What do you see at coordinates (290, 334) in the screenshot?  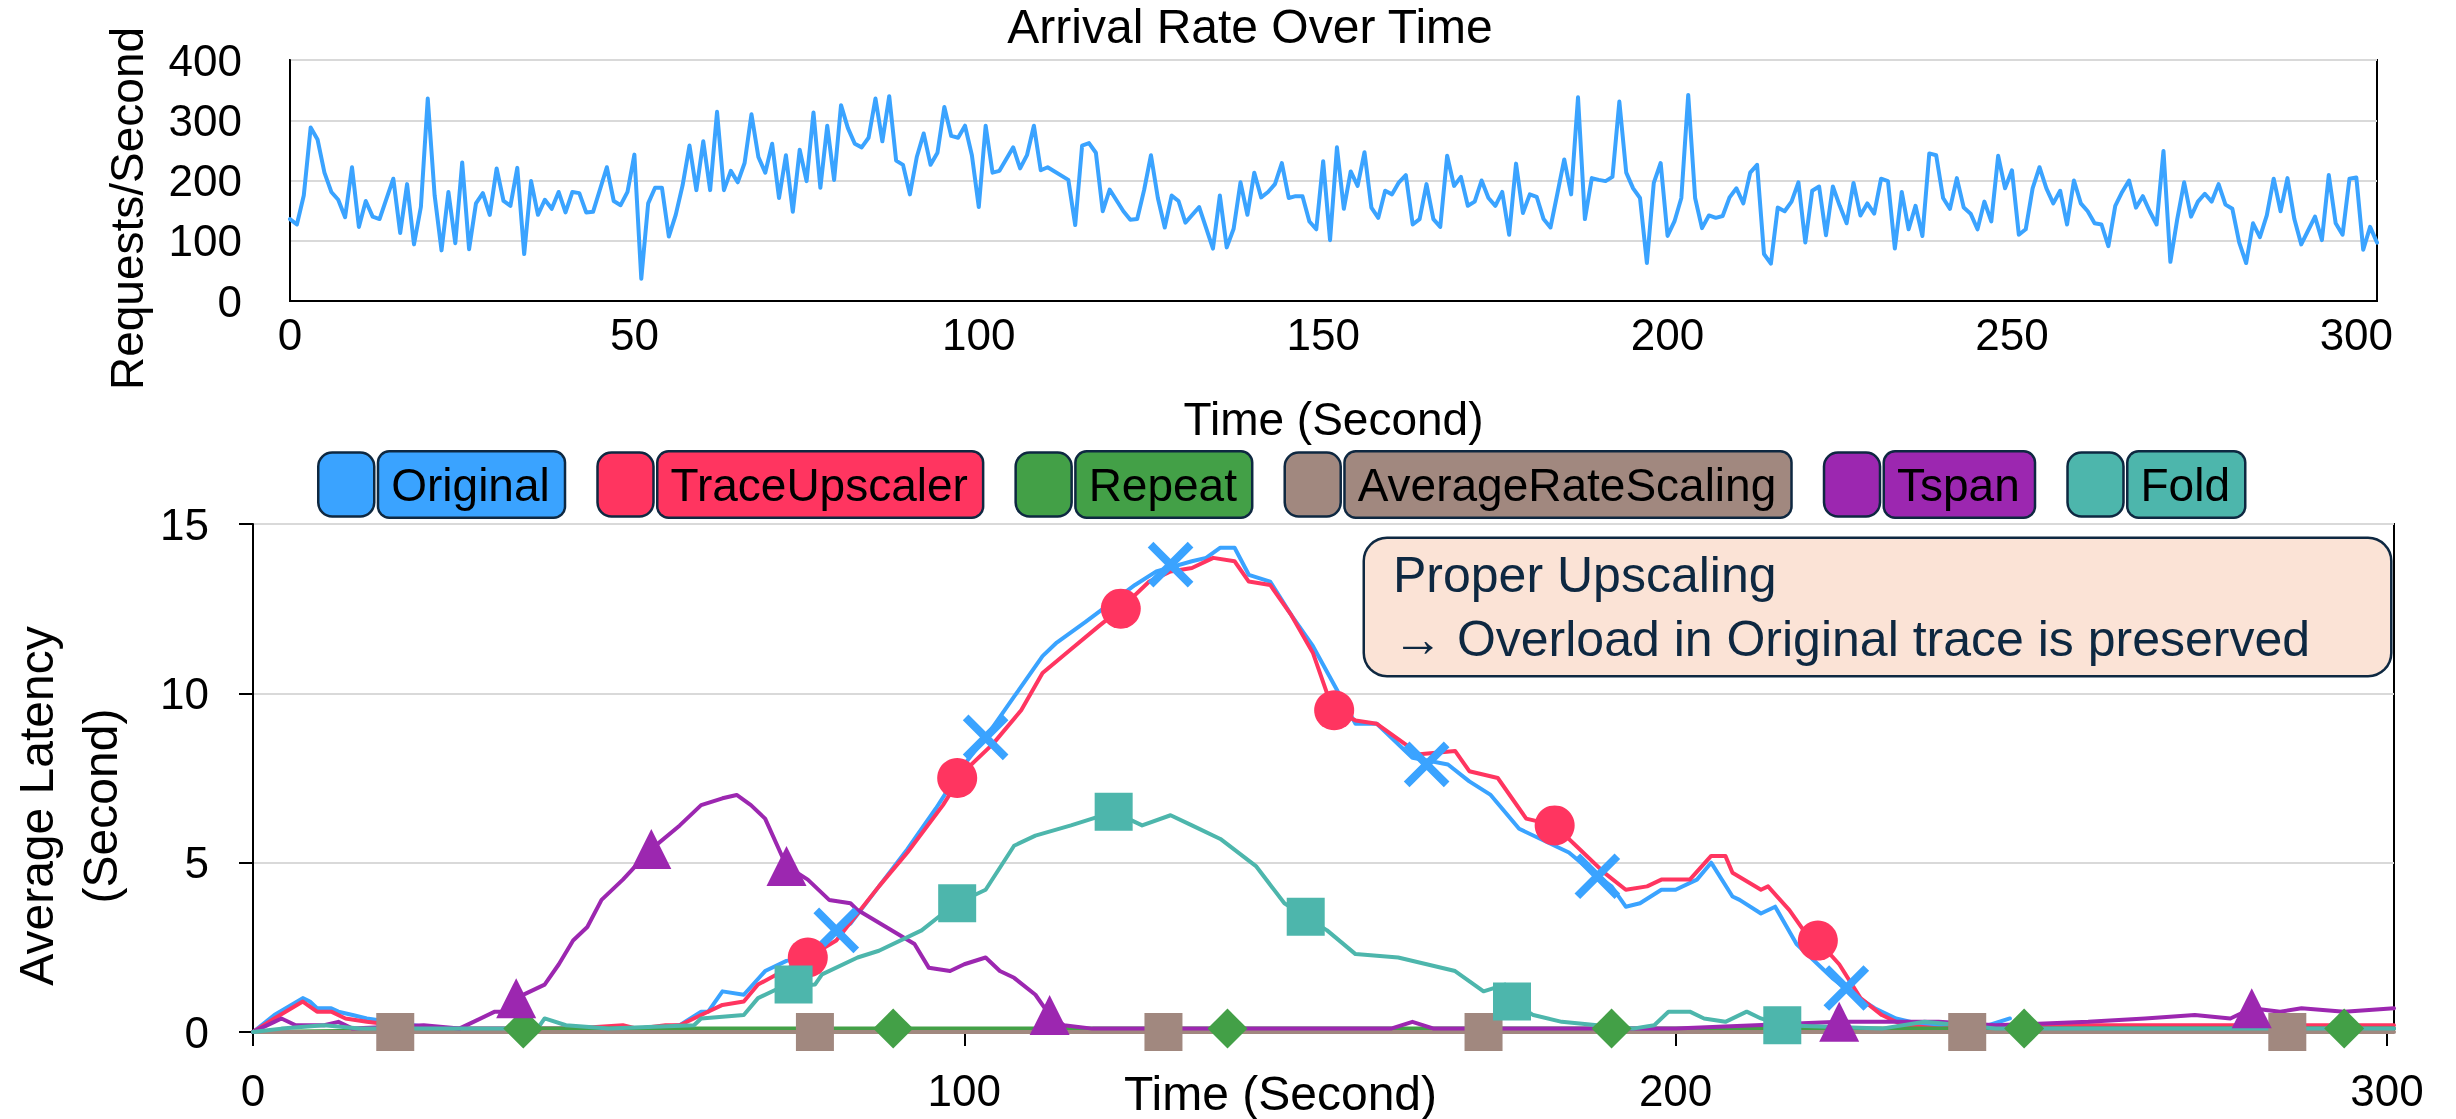 I see `x-tick-label: 0` at bounding box center [290, 334].